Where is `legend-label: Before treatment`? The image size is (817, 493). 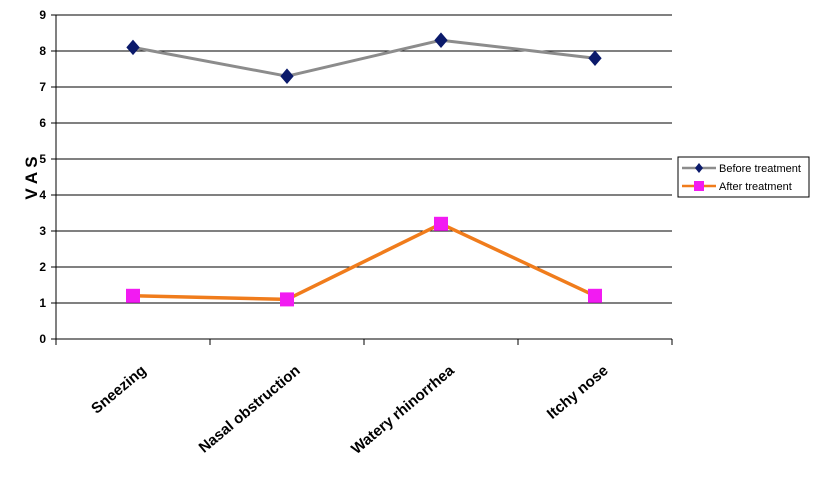
legend-label: Before treatment is located at coordinates (760, 169).